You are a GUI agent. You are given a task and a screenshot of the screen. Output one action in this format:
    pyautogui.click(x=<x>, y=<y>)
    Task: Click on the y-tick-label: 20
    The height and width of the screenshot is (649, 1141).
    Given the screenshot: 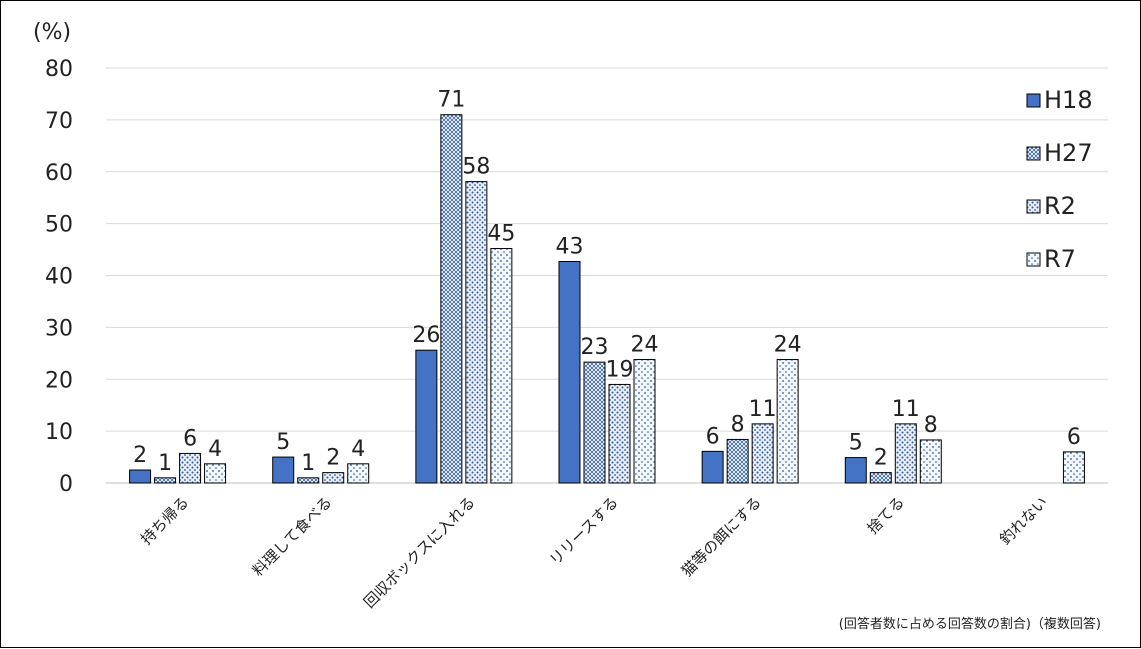 What is the action you would take?
    pyautogui.click(x=59, y=380)
    